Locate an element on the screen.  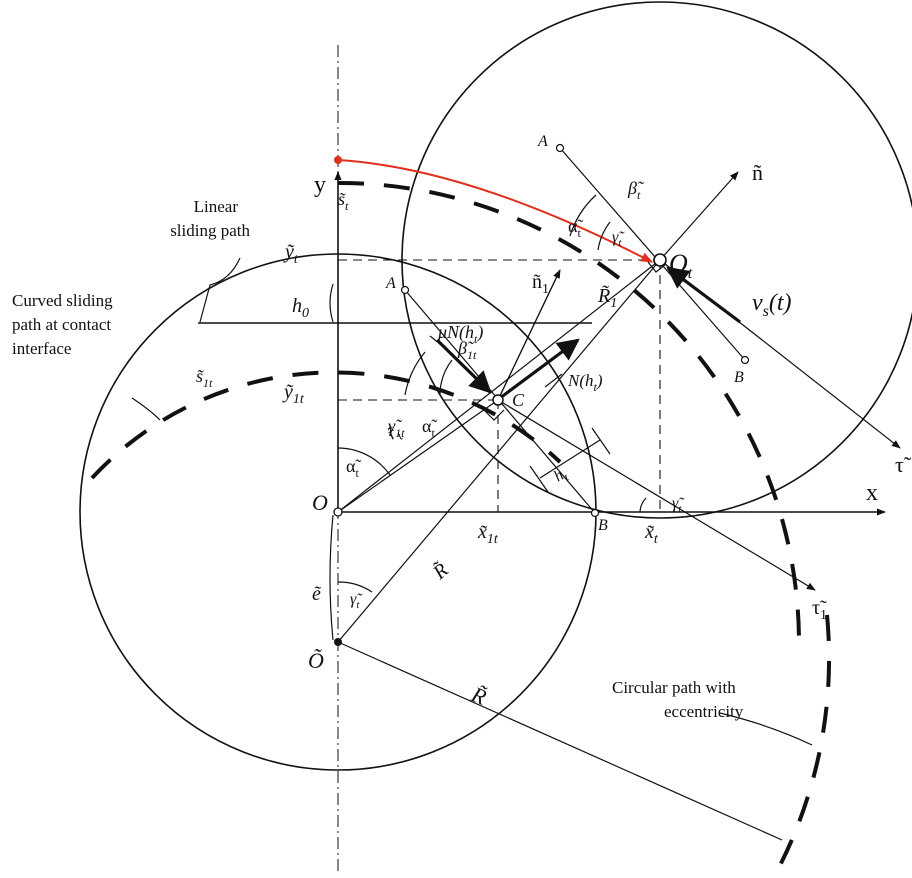
label-gamma-top: γ̃t is located at coordinates (618, 239).